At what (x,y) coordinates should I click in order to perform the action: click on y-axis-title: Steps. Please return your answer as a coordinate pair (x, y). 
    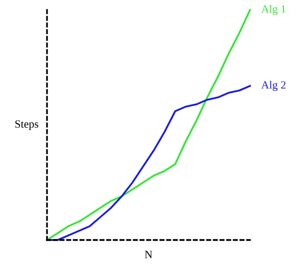
    Looking at the image, I should click on (26, 125).